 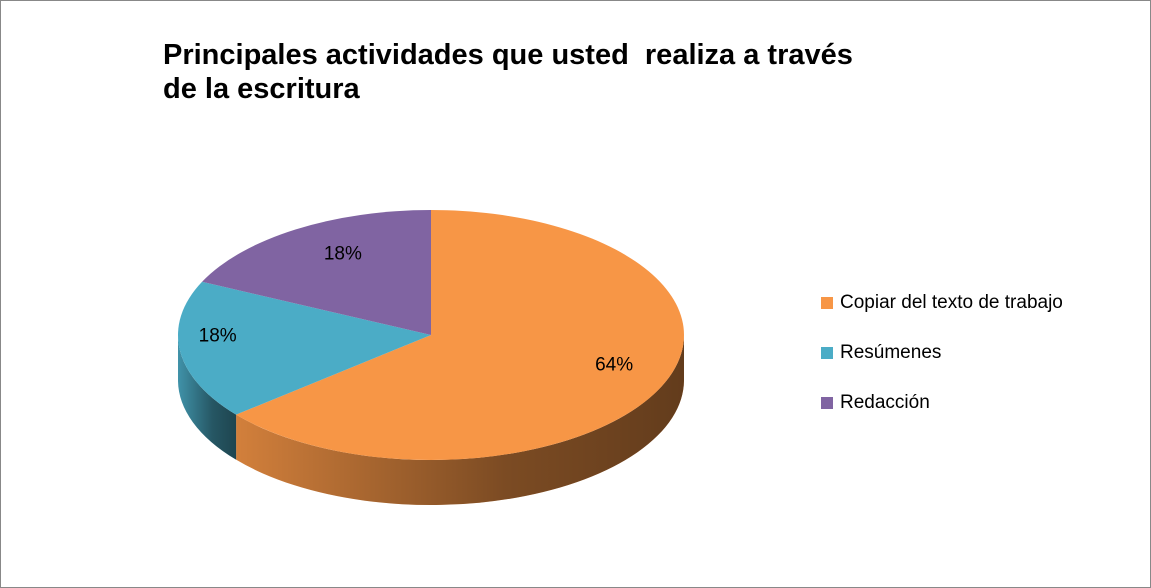 What do you see at coordinates (951, 302) in the screenshot?
I see `legend-label: Copiar del texto de trabajo` at bounding box center [951, 302].